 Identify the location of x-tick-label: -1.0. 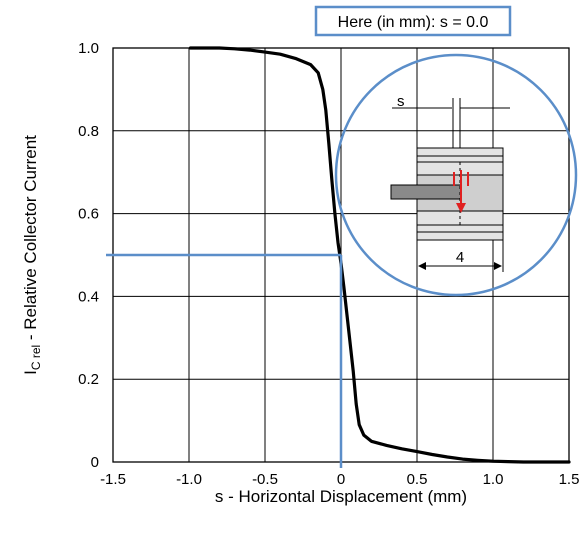
(189, 479).